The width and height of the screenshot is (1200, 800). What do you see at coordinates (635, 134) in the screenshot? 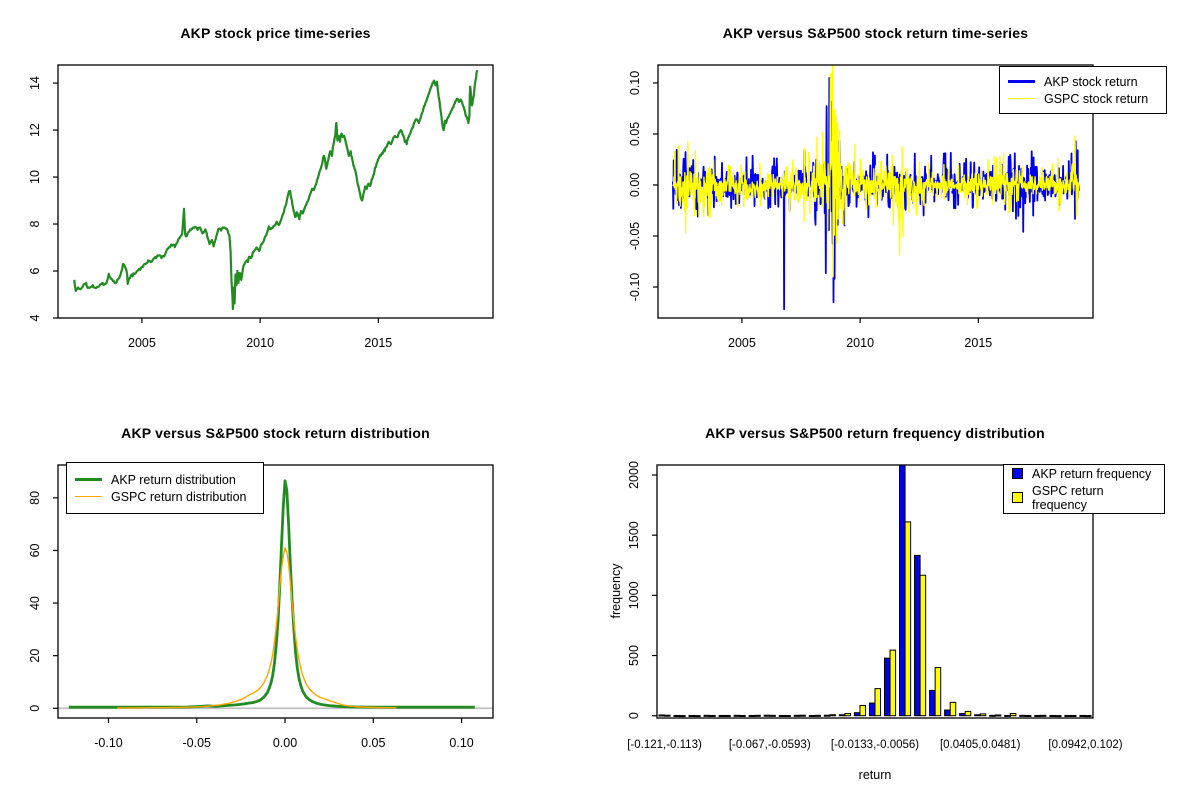
I see `y-tick-label: 0.05` at bounding box center [635, 134].